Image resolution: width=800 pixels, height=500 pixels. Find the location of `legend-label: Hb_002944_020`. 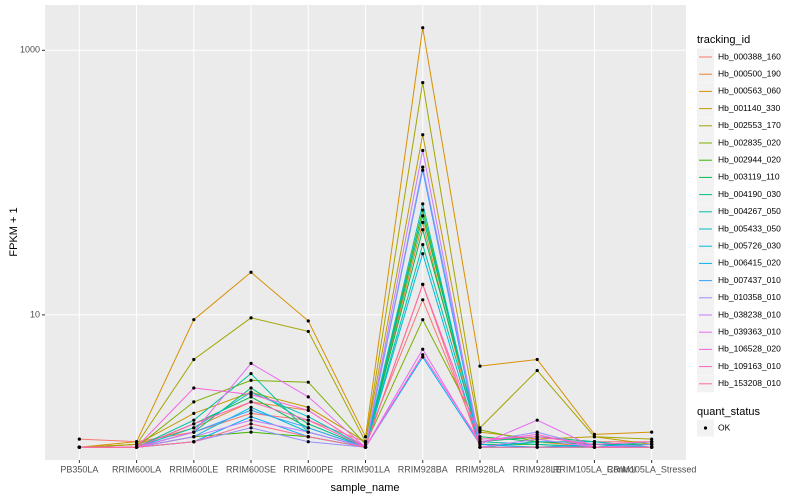

legend-label: Hb_002944_020 is located at coordinates (749, 159).